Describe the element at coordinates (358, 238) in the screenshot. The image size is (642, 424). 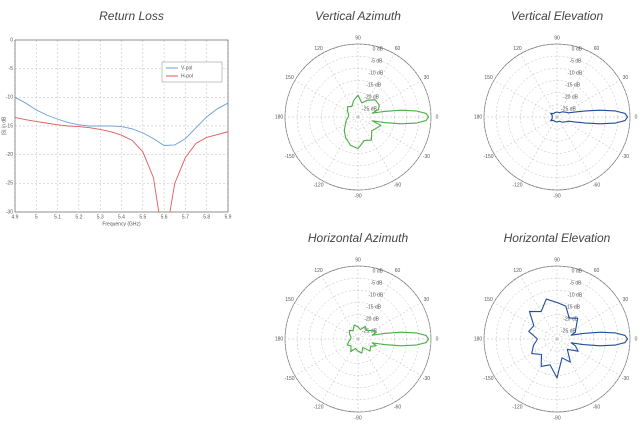
I see `chart-title: Horizontal Azimuth` at that location.